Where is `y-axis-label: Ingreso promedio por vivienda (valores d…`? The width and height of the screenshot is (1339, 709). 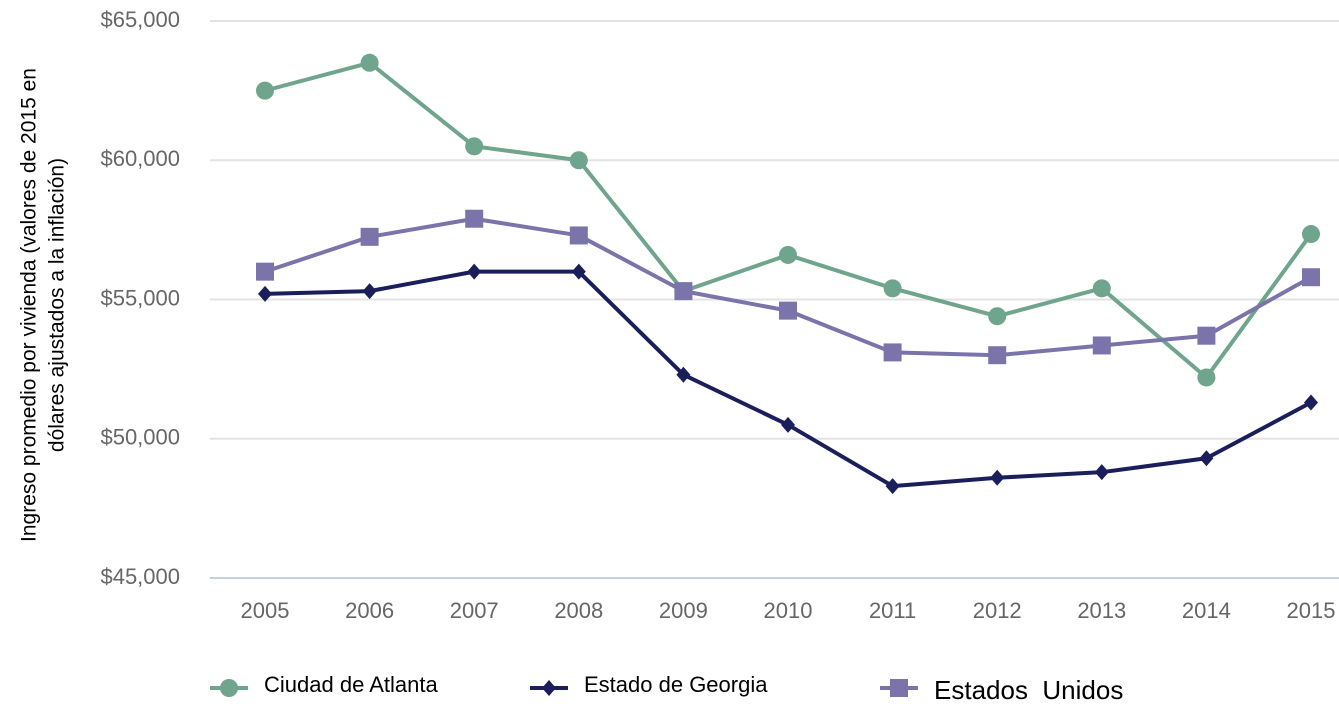
y-axis-label: Ingreso promedio por vivienda (valores d… is located at coordinates (29, 305).